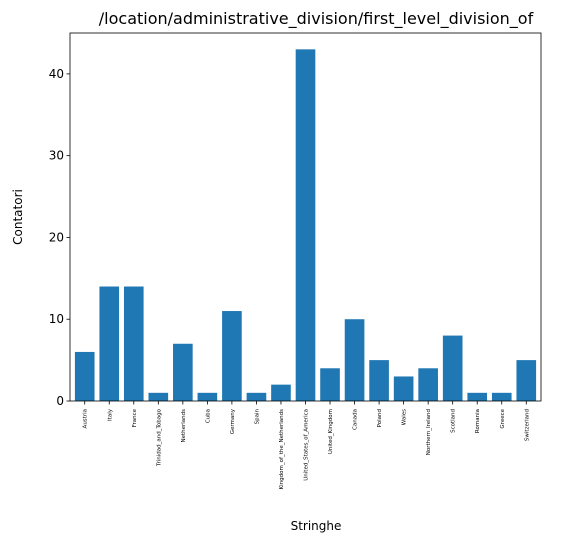 Image resolution: width=562 pixels, height=543 pixels. Describe the element at coordinates (454, 421) in the screenshot. I see `x-tick-label: Scotland` at that location.